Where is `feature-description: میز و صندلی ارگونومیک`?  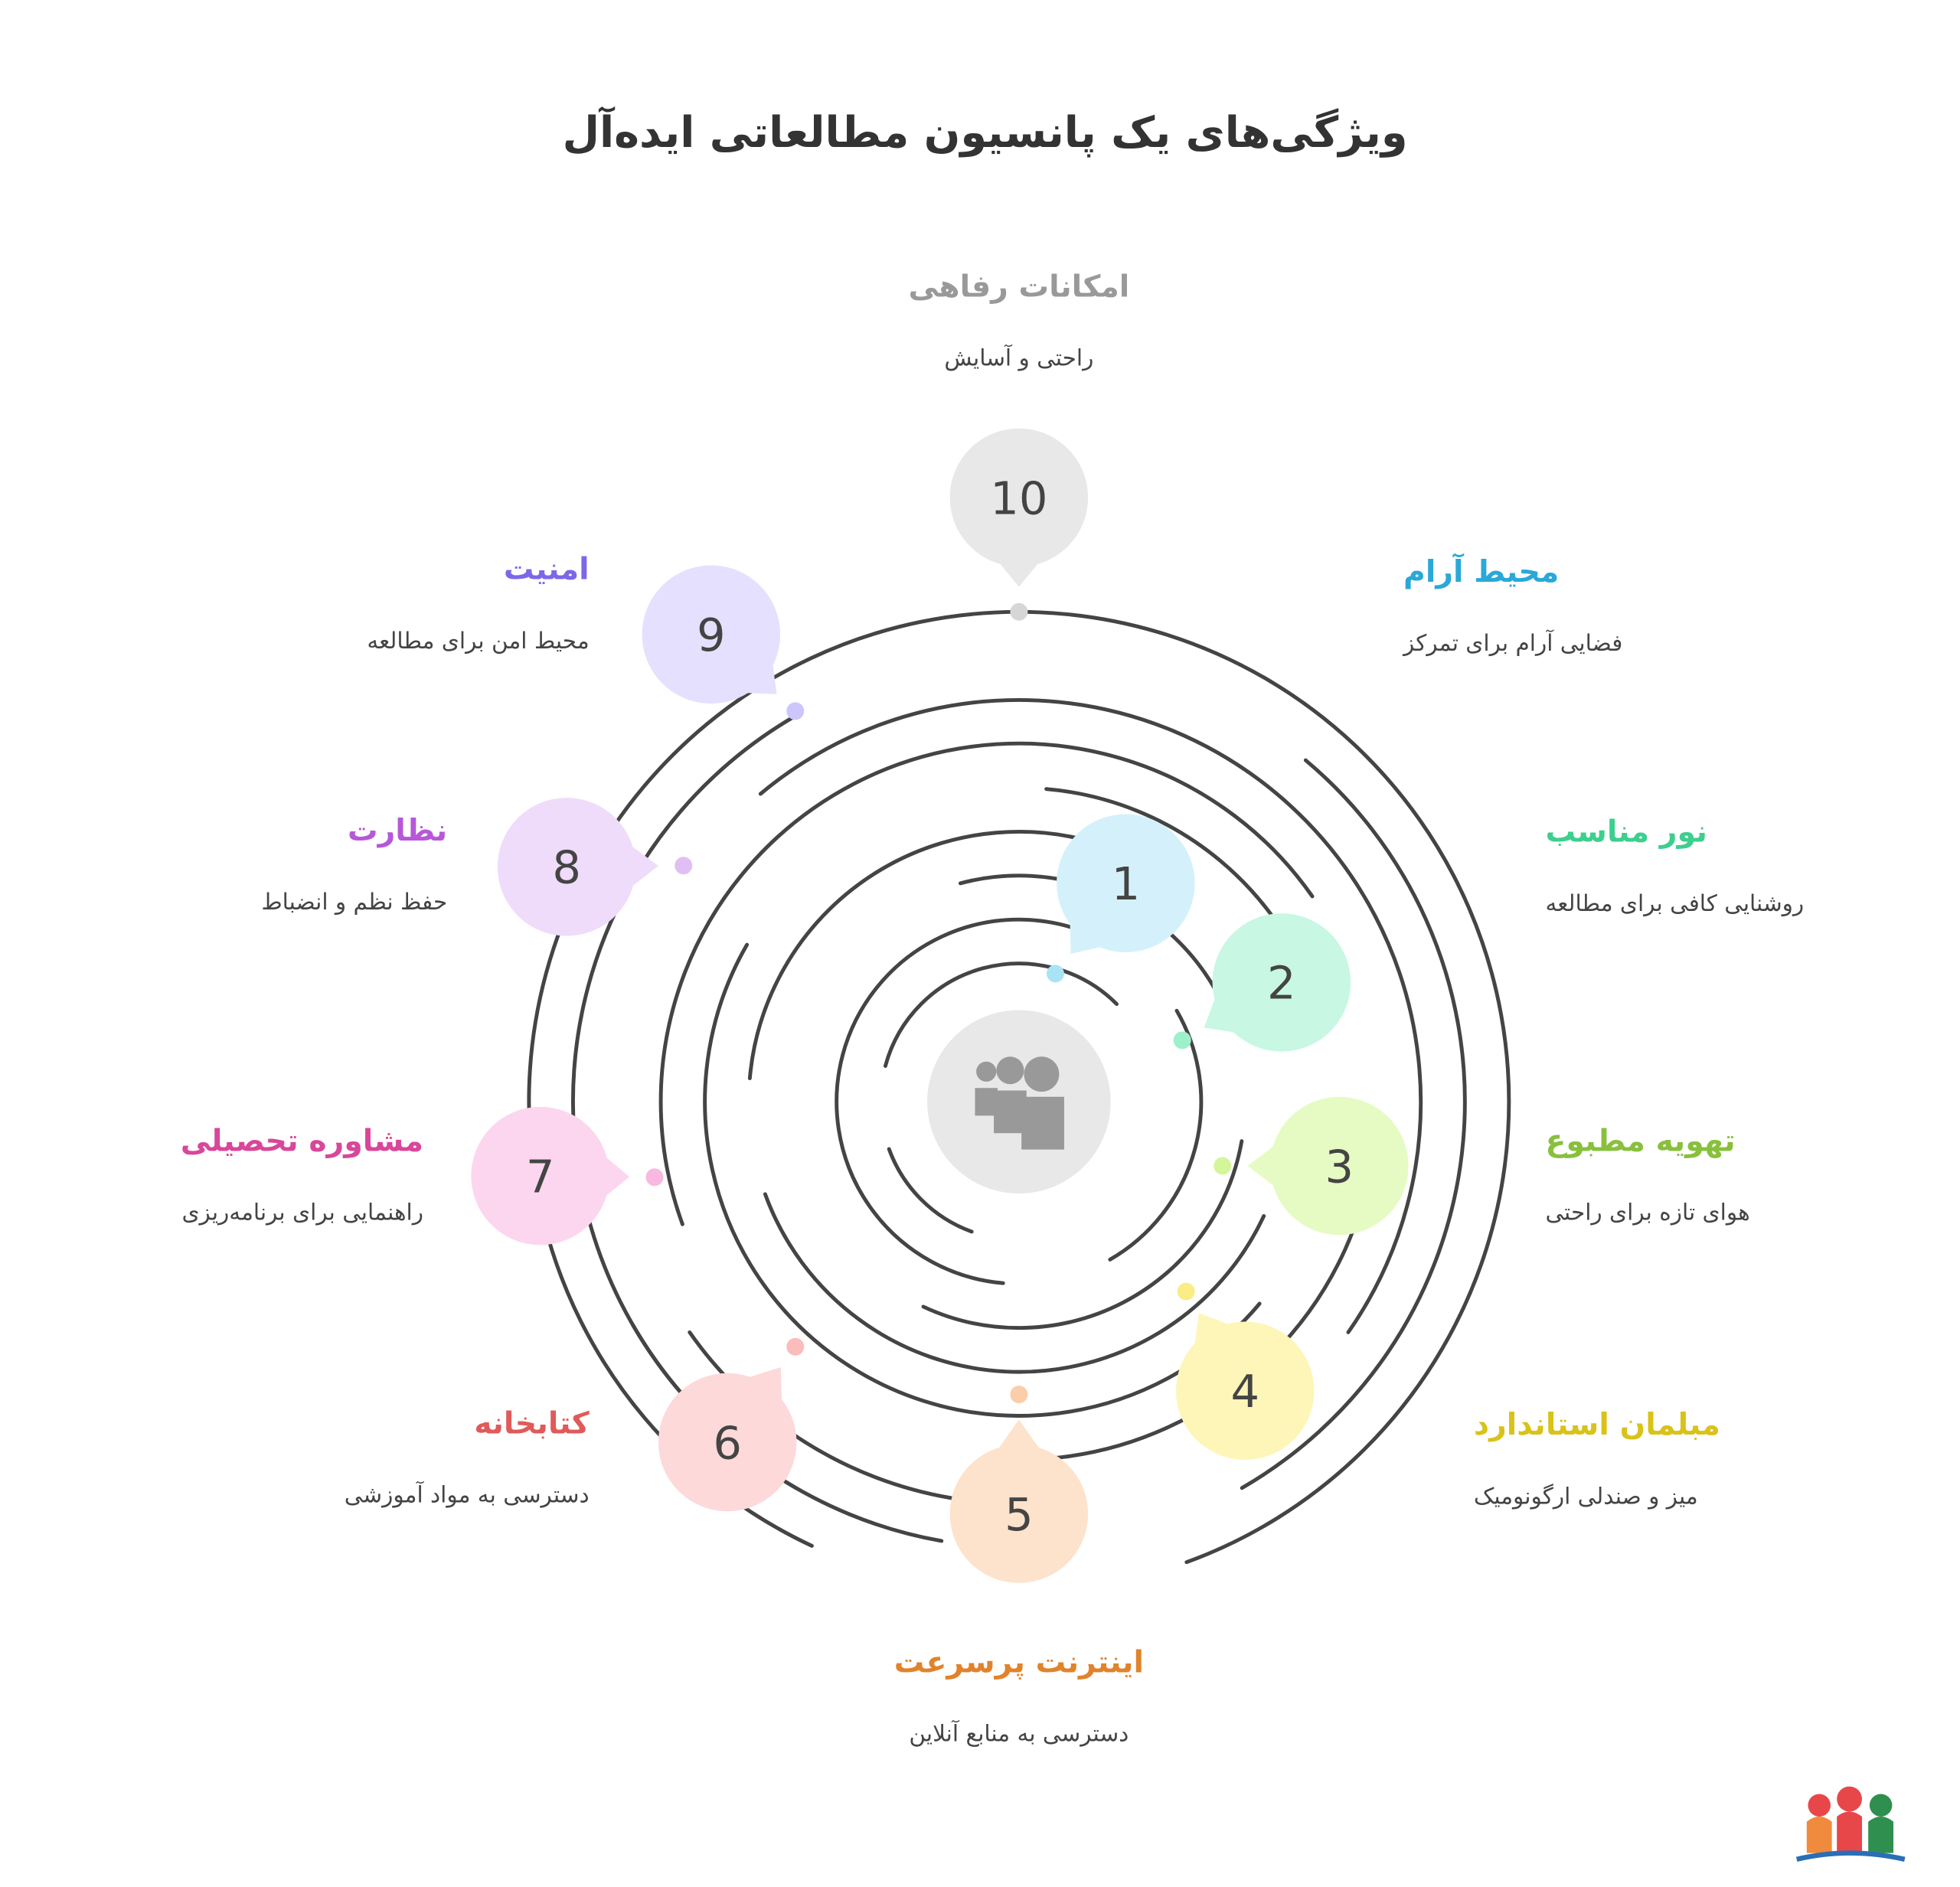 feature-description: میز و صندلی ارگونومیک is located at coordinates (1586, 1496).